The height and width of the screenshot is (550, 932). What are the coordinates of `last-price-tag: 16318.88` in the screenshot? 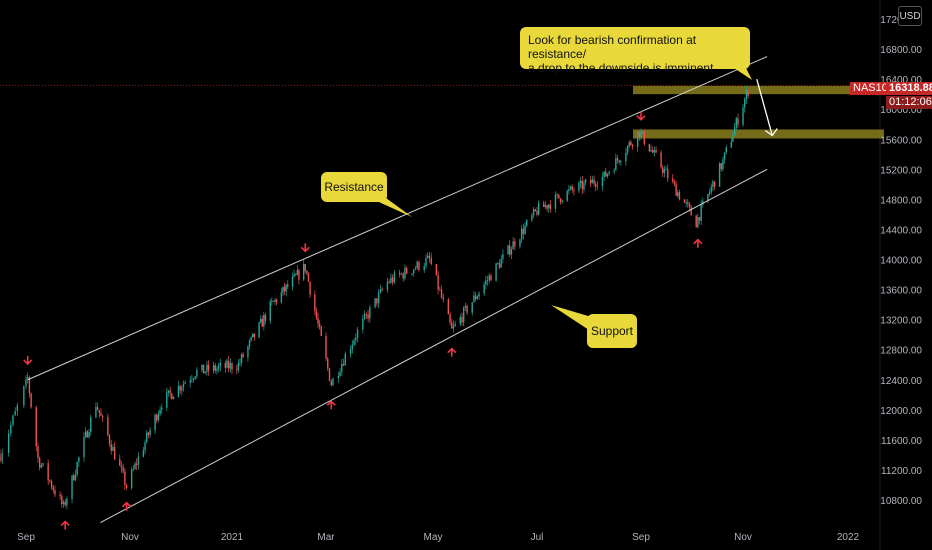 It's located at (909, 88).